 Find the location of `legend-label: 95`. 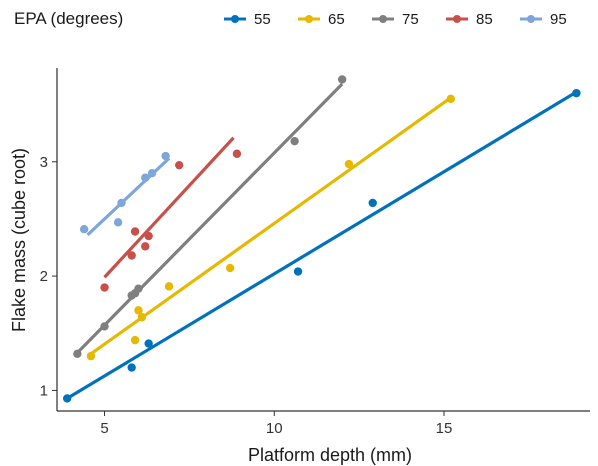

legend-label: 95 is located at coordinates (558, 19).